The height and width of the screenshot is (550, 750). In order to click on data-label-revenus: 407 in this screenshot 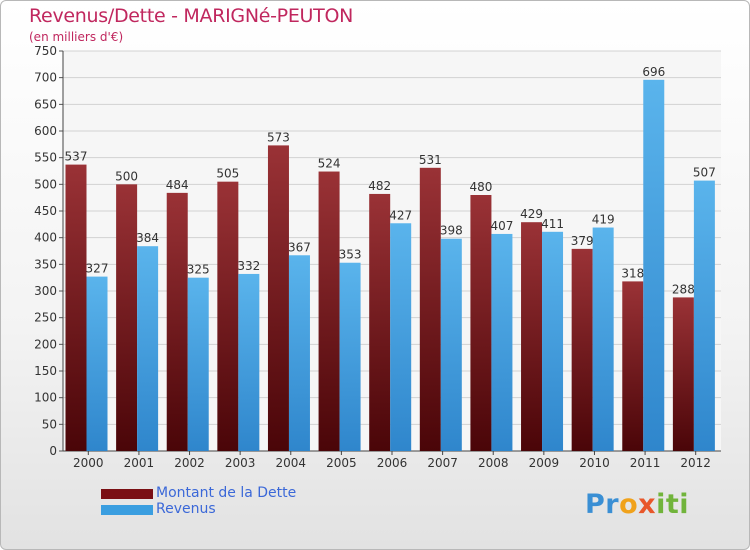, I will do `click(501, 226)`.